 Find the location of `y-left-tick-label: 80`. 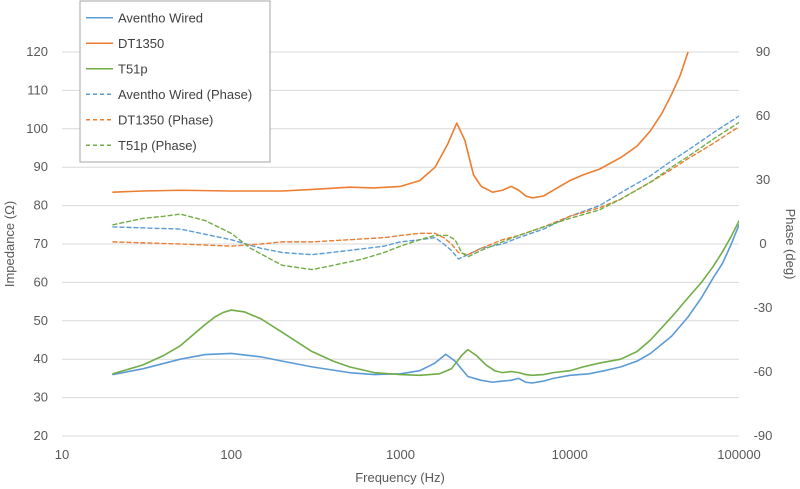

y-left-tick-label: 80 is located at coordinates (41, 205).